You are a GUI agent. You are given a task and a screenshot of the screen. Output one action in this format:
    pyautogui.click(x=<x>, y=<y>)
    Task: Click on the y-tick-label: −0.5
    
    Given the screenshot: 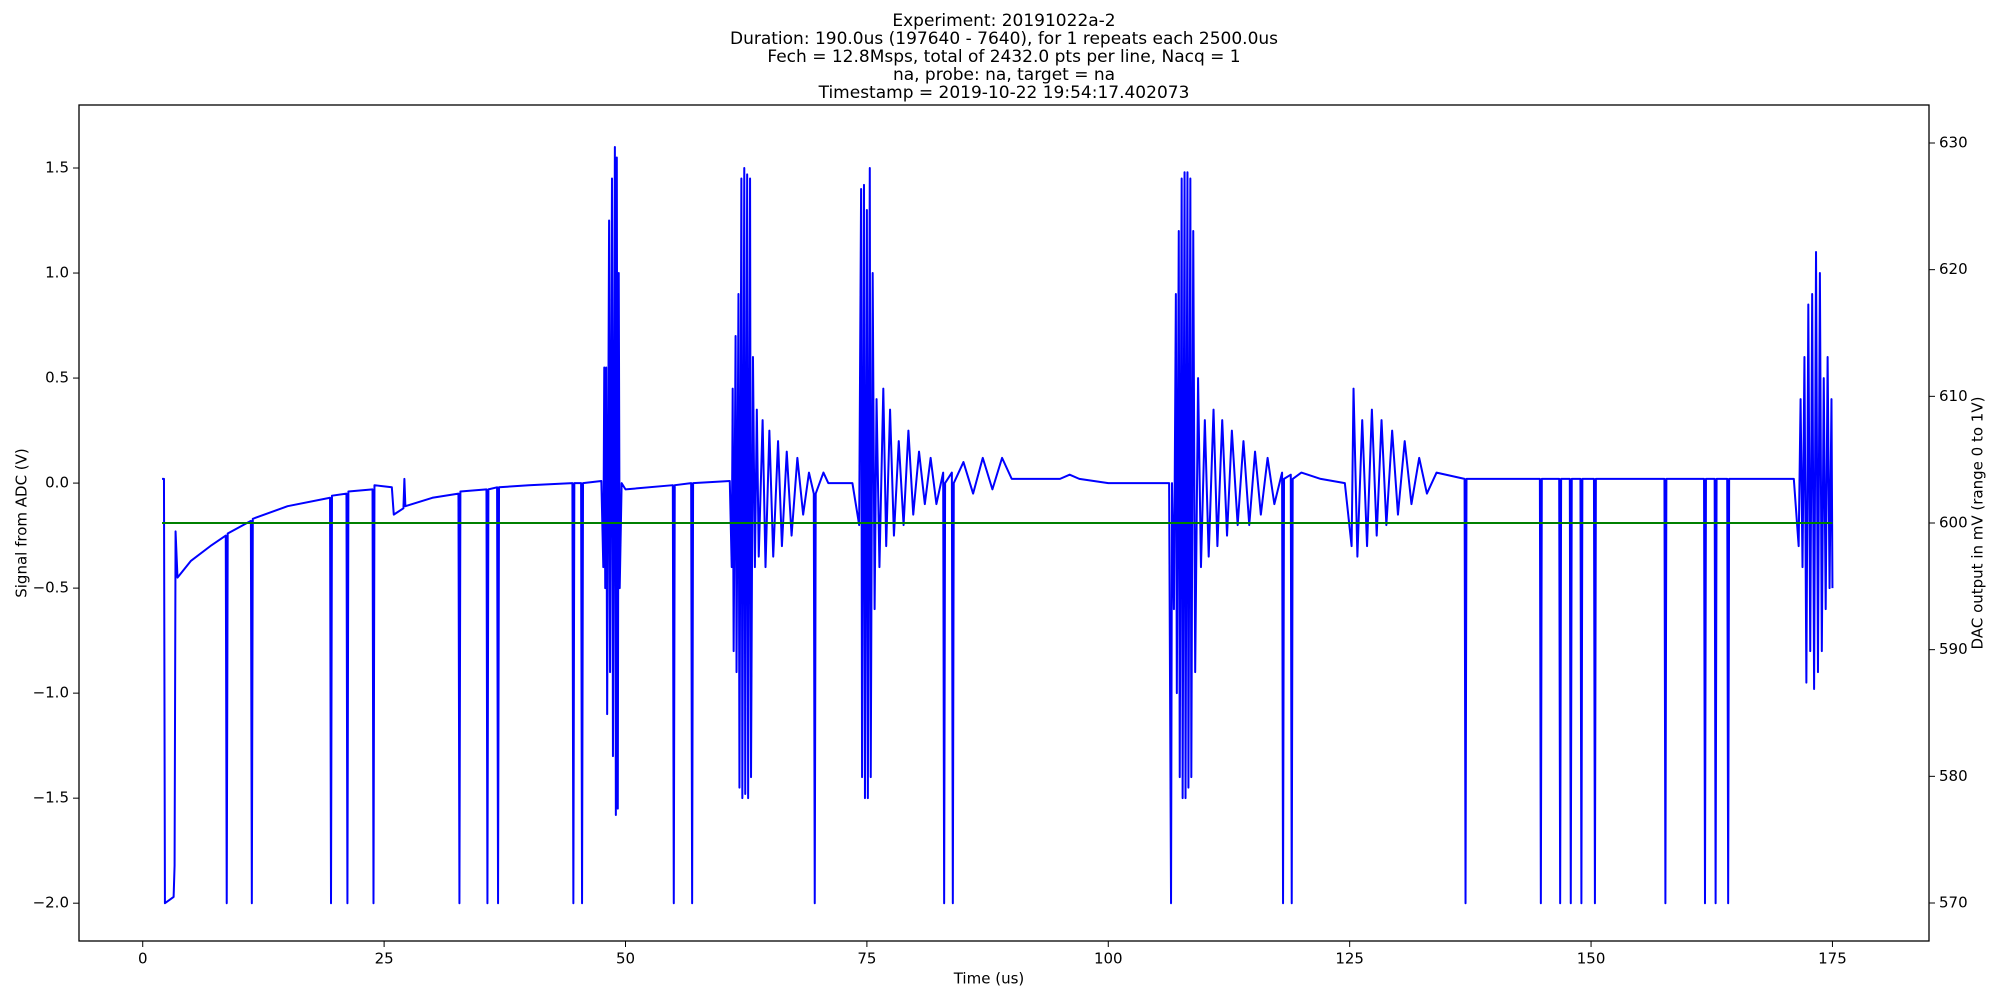 What is the action you would take?
    pyautogui.click(x=51, y=588)
    